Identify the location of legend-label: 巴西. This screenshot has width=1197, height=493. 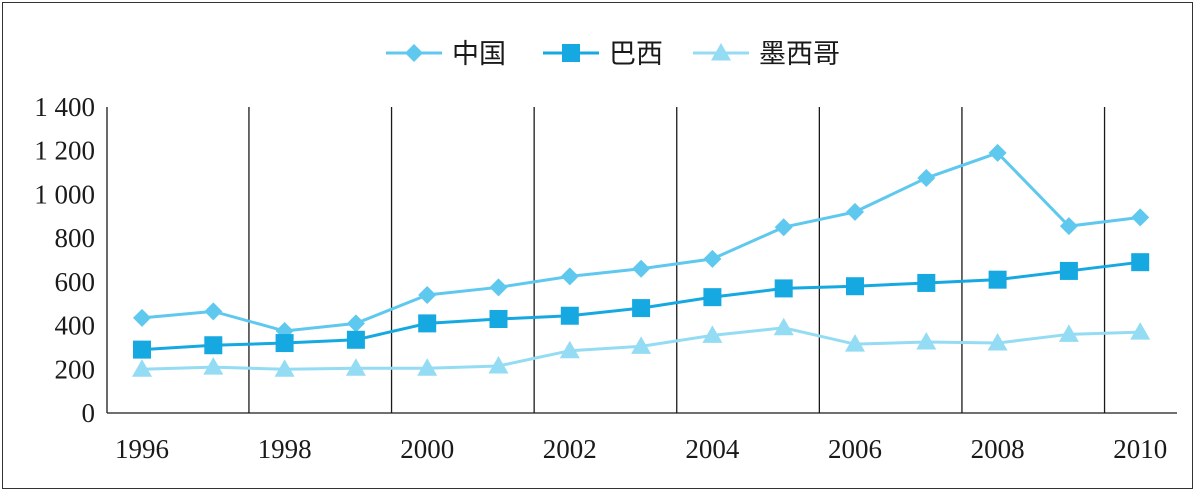
(636, 54).